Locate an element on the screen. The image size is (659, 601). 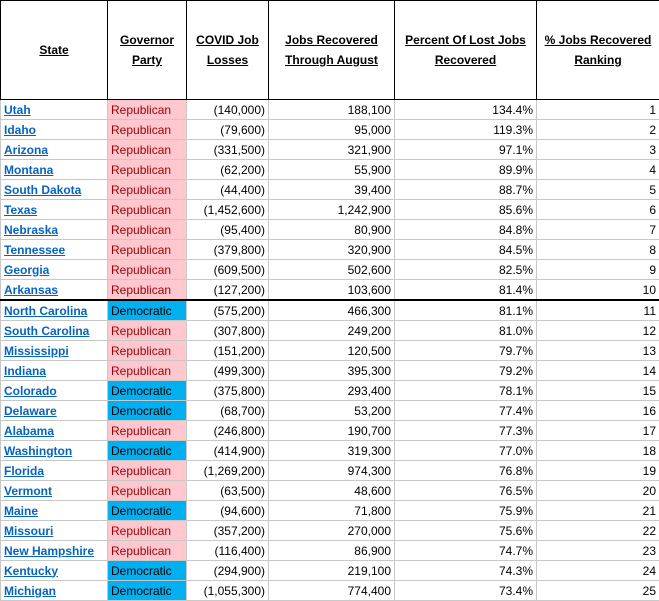
jobs-recovered: 103,600 is located at coordinates (331, 290).